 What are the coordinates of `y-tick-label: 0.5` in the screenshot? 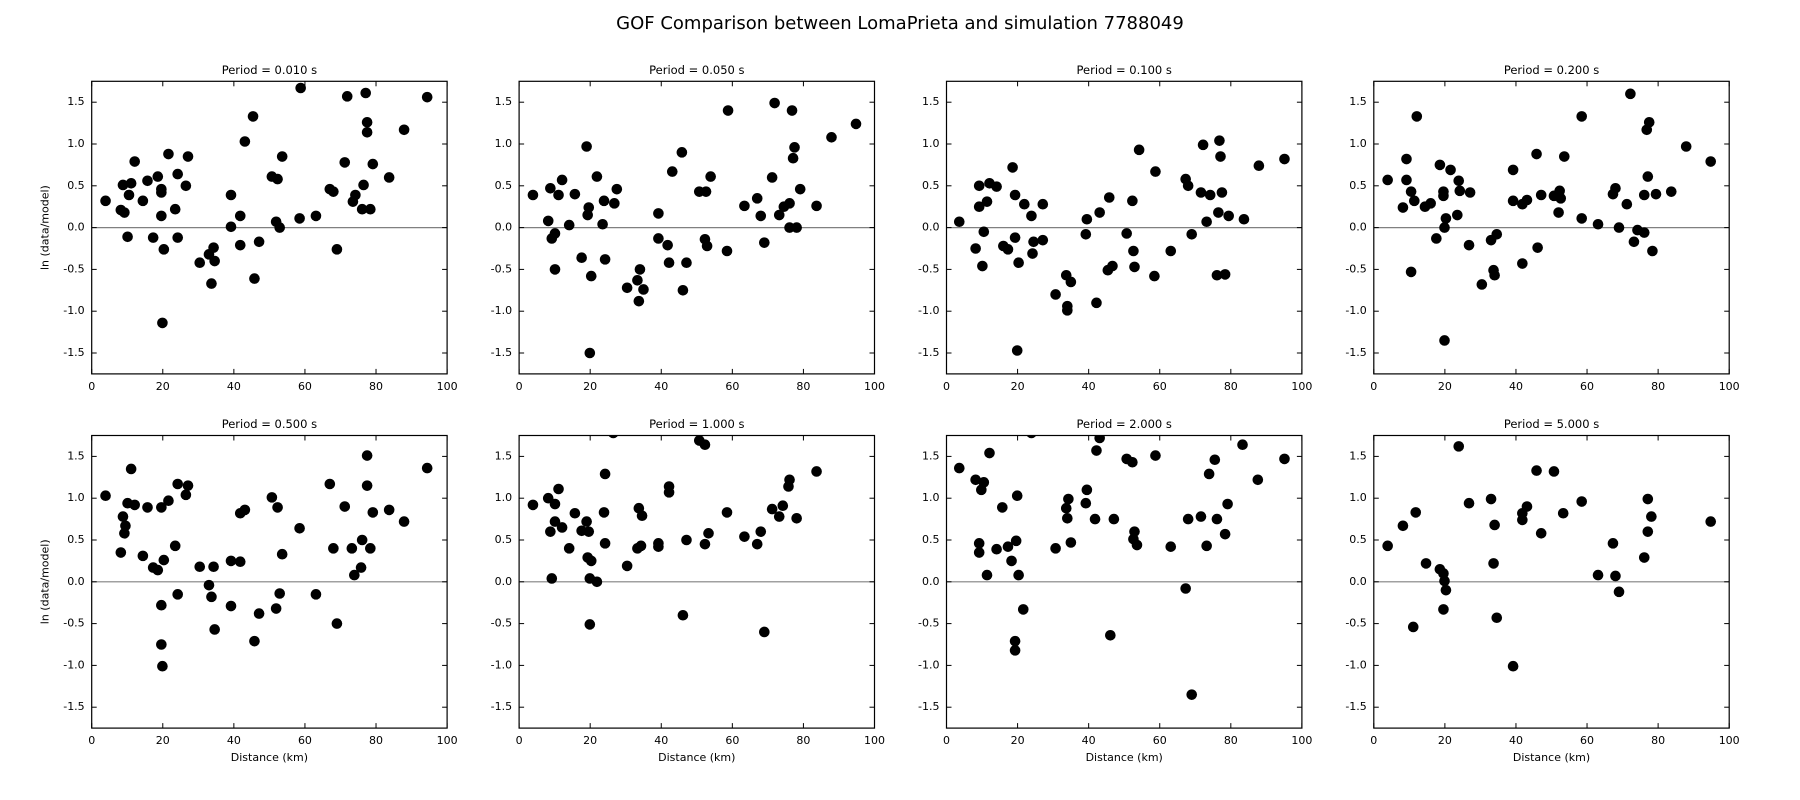 It's located at (1358, 539).